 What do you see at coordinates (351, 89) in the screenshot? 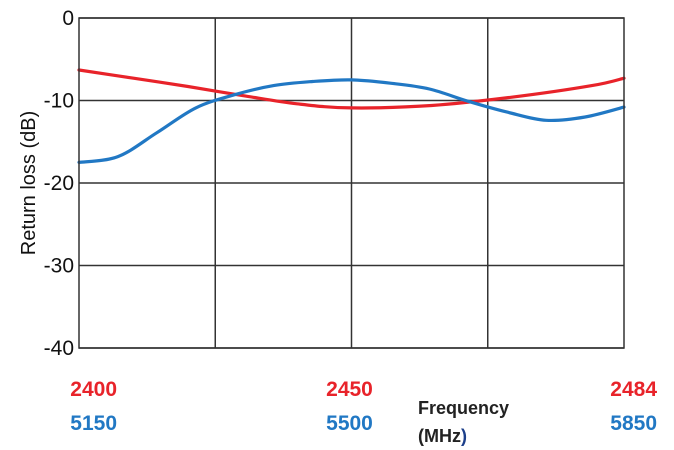
I see `series-line-red` at bounding box center [351, 89].